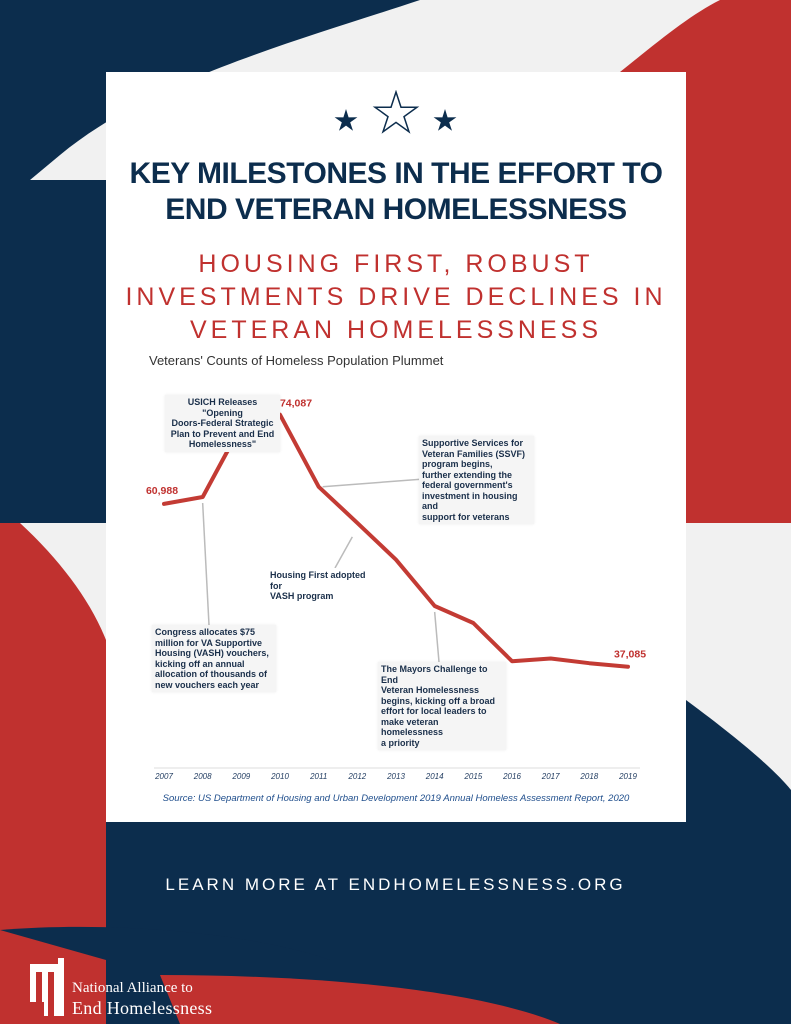  I want to click on annotation-line: USICH Releases "Opening, so click(222, 407).